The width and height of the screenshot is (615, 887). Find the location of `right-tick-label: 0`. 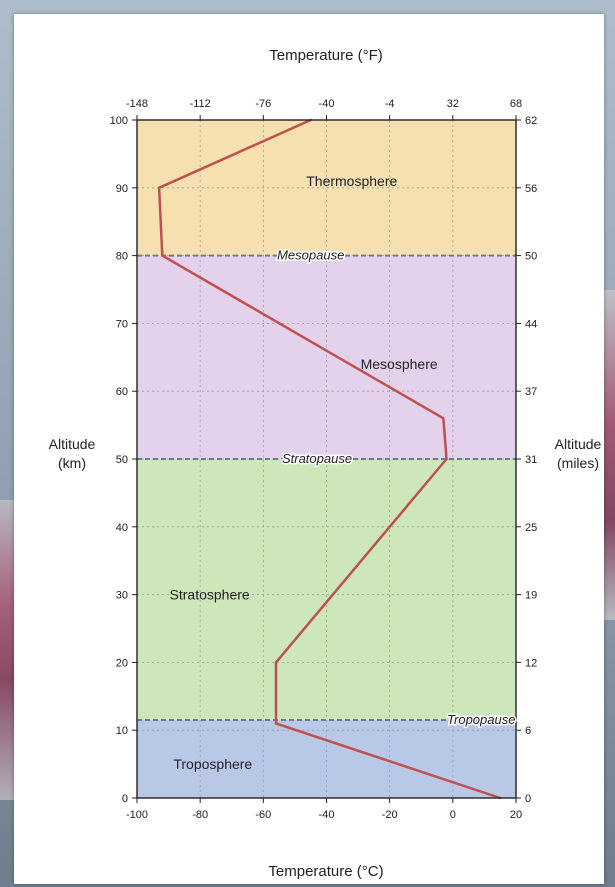

right-tick-label: 0 is located at coordinates (528, 799).